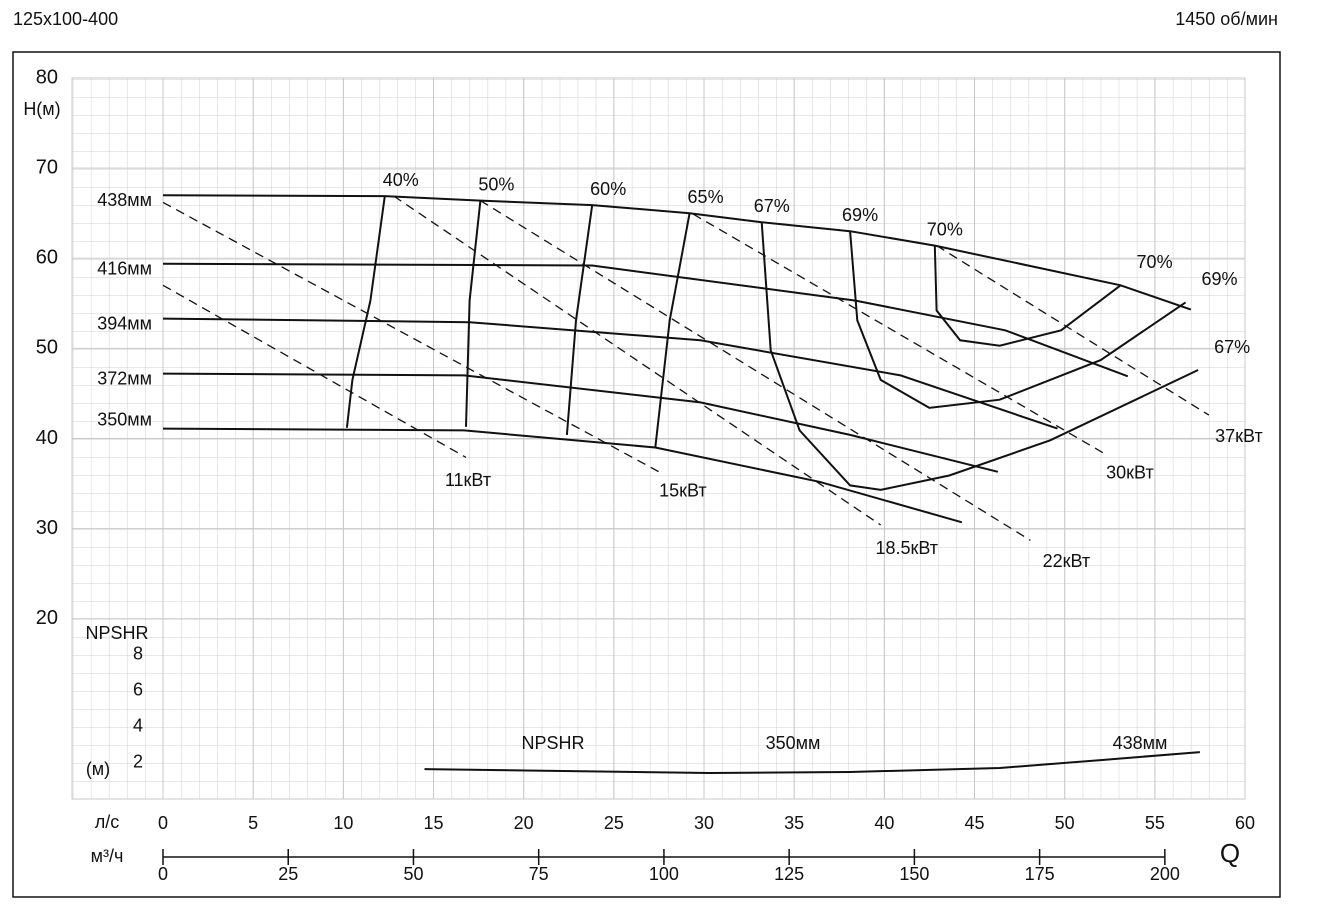 The image size is (1340, 920). What do you see at coordinates (614, 823) in the screenshot?
I see `x-tick-label: 25` at bounding box center [614, 823].